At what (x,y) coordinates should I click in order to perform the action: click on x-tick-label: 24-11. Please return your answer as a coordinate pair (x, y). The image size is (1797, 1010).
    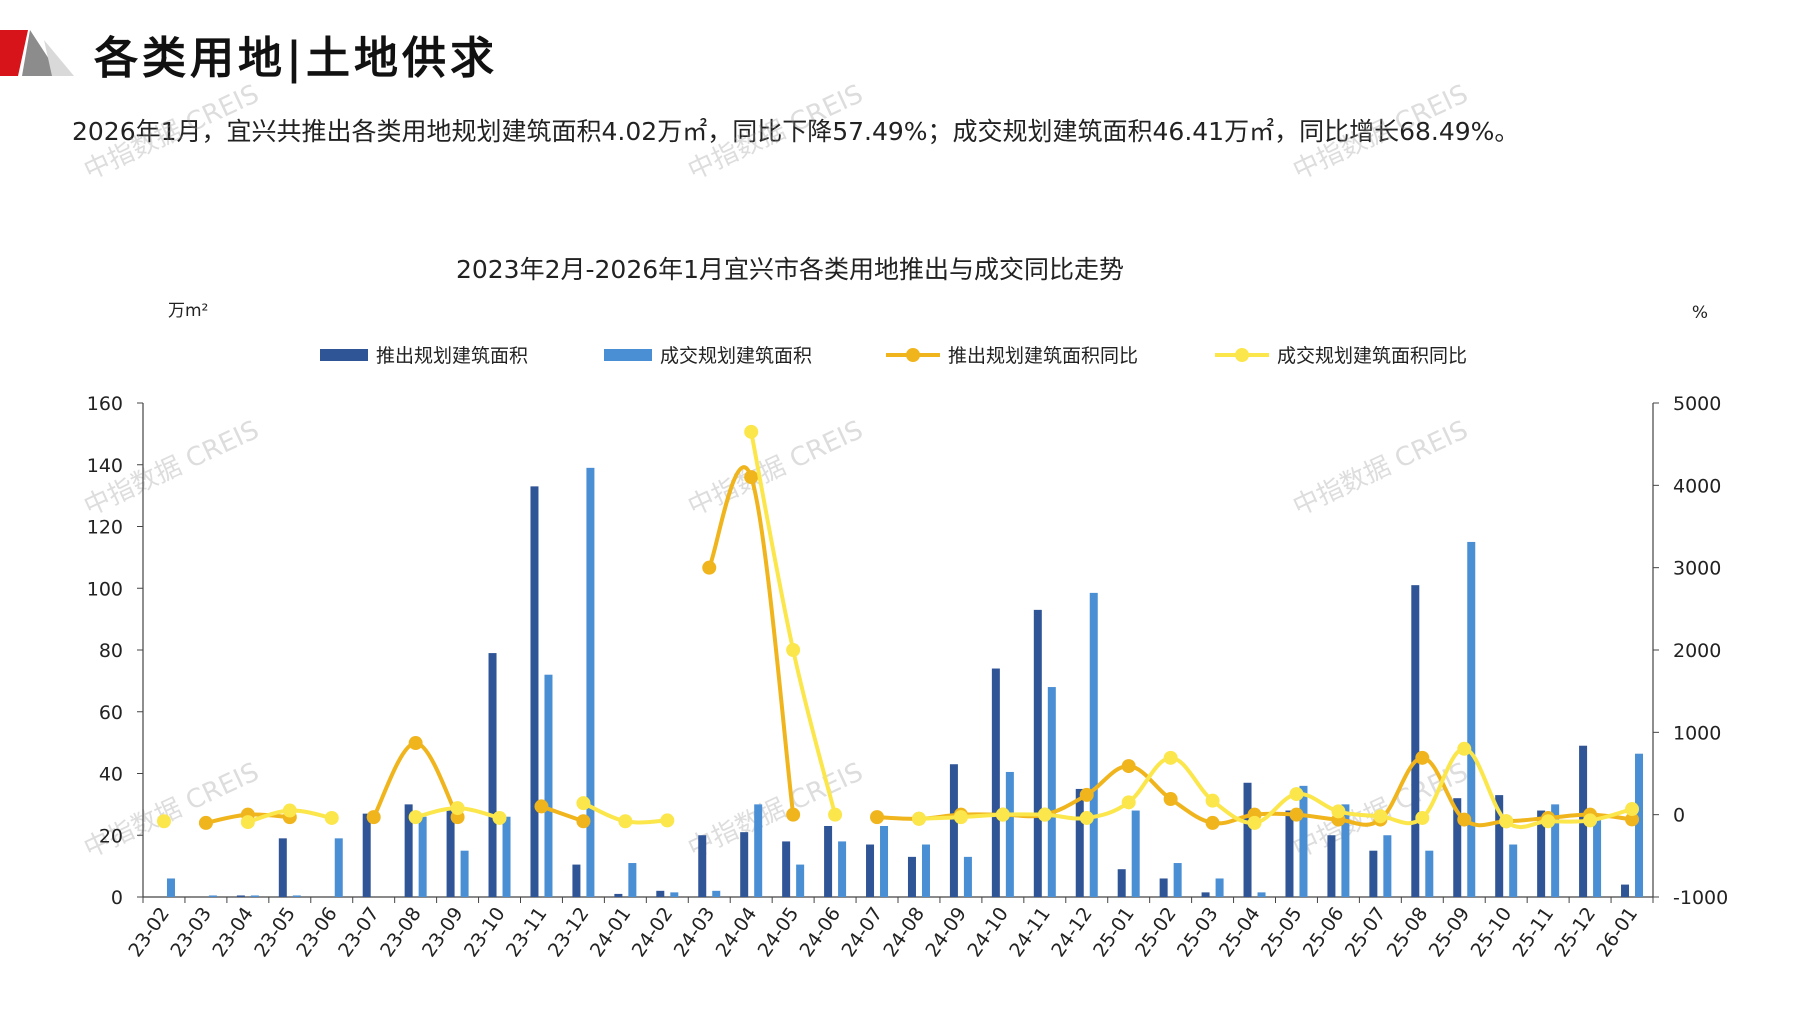
    Looking at the image, I should click on (1030, 932).